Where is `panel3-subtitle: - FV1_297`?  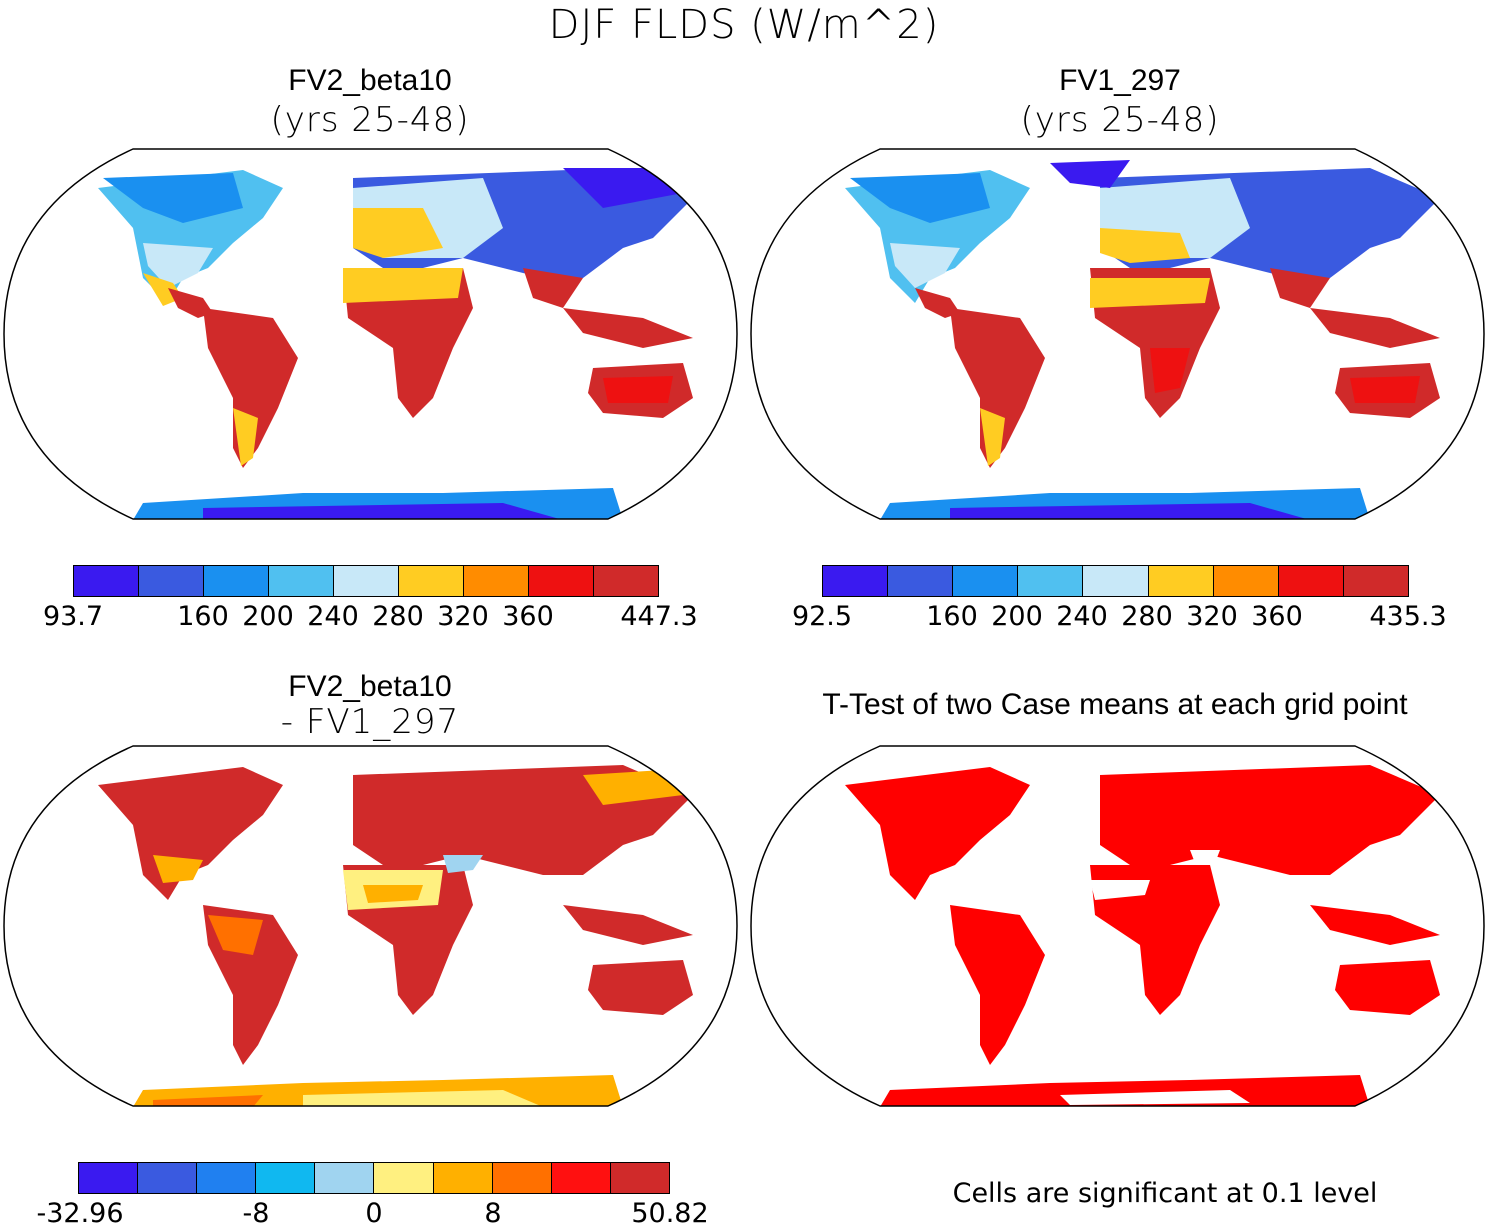 panel3-subtitle: - FV1_297 is located at coordinates (370, 722).